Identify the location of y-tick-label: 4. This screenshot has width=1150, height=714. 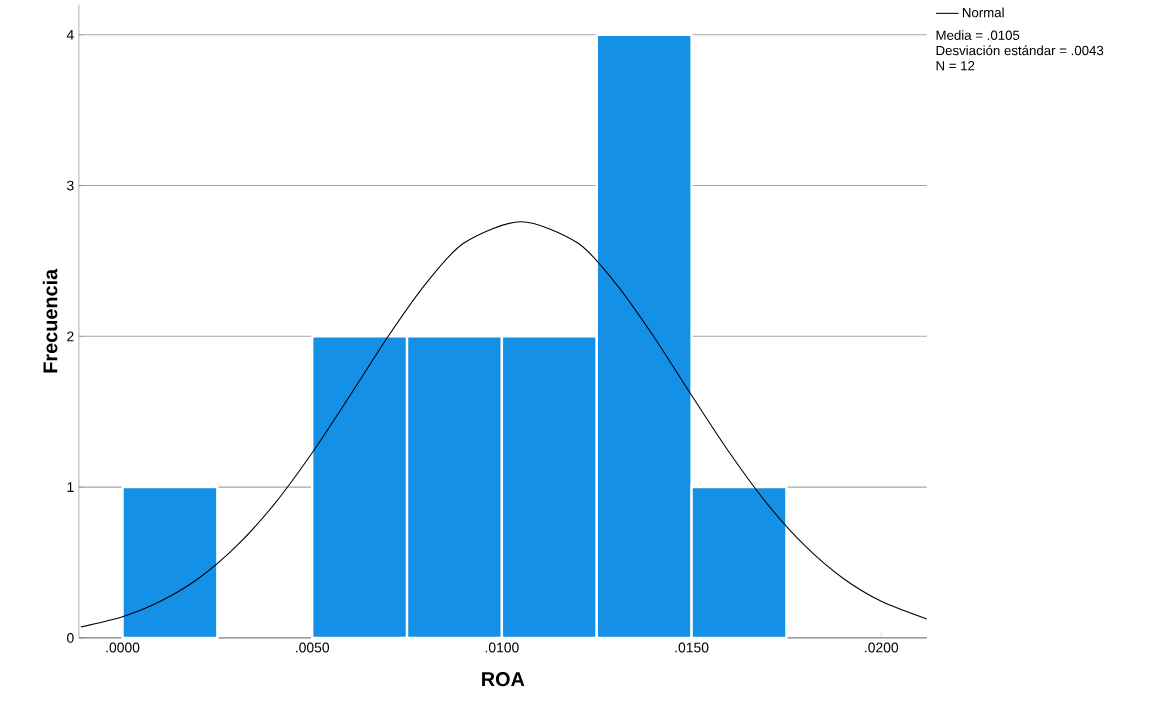
(70, 34).